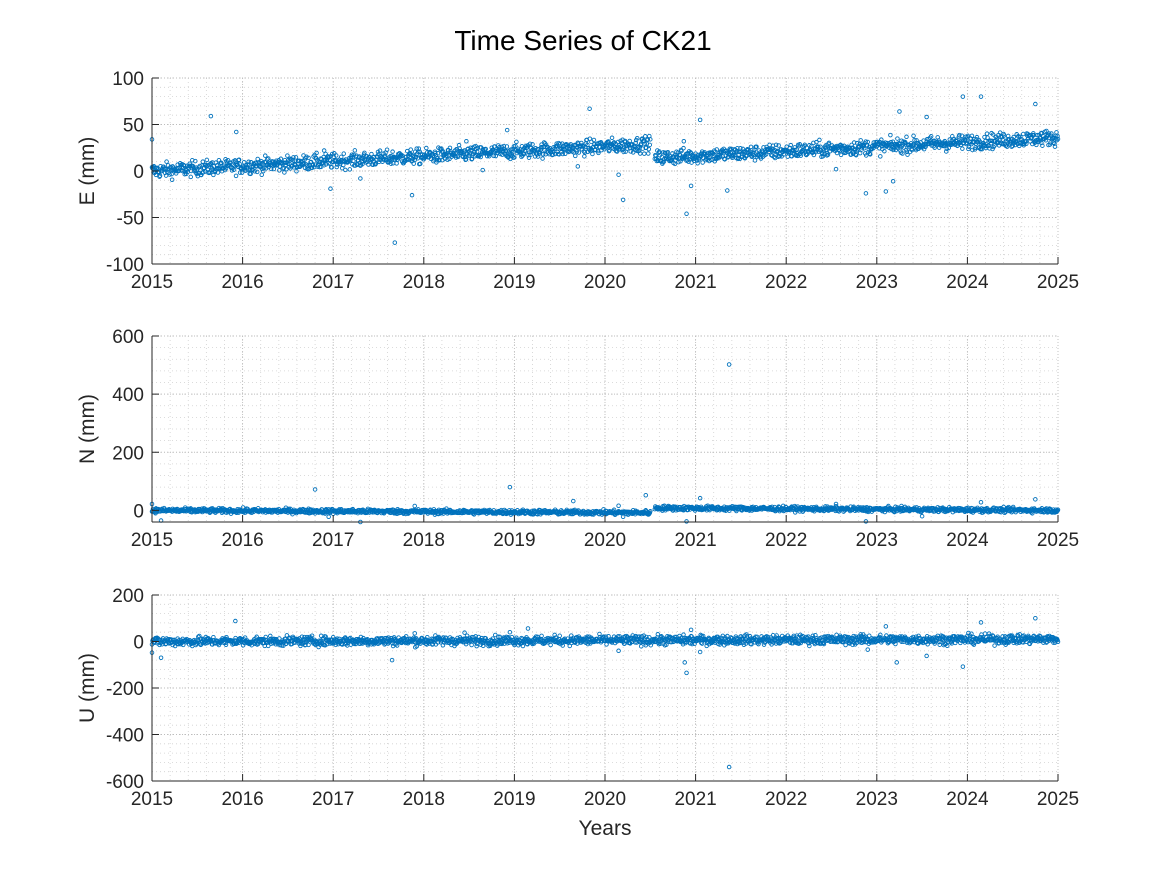 This screenshot has width=1167, height=875. What do you see at coordinates (605, 282) in the screenshot?
I see `x-tick-label: 2020` at bounding box center [605, 282].